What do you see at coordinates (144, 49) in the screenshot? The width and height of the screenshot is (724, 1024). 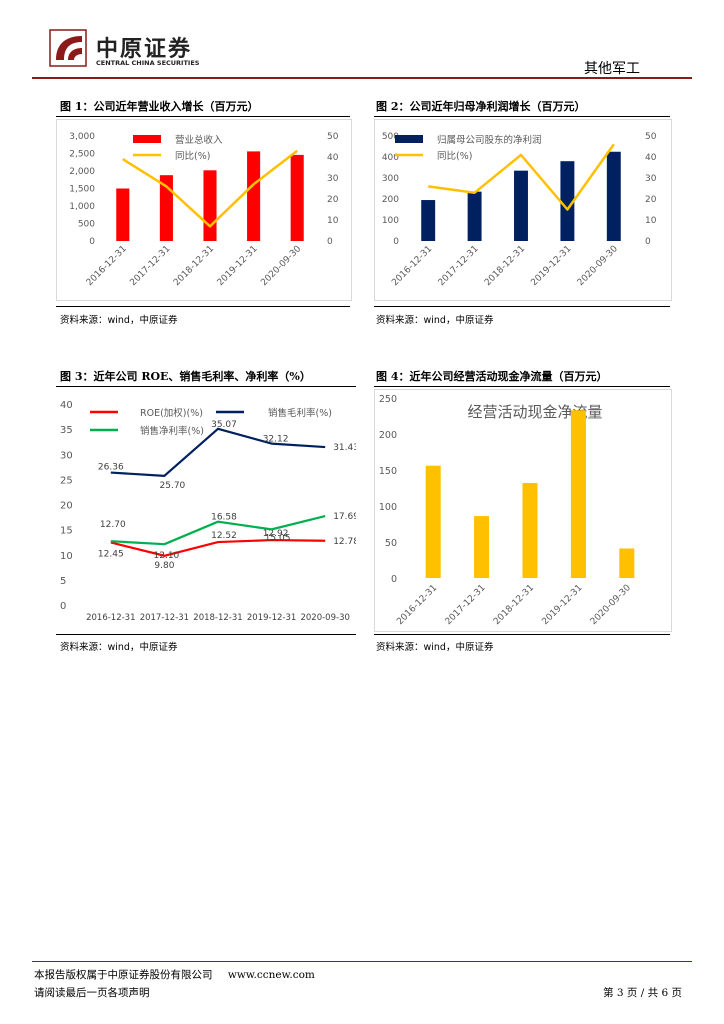 I see `logo-chinese-name: 中原证券` at bounding box center [144, 49].